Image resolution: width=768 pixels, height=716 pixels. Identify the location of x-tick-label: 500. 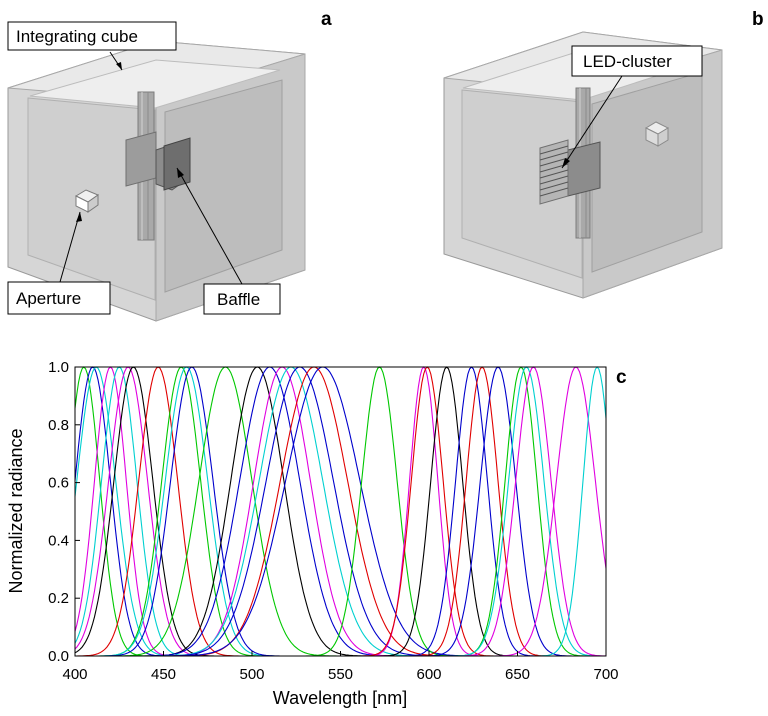
(251, 674).